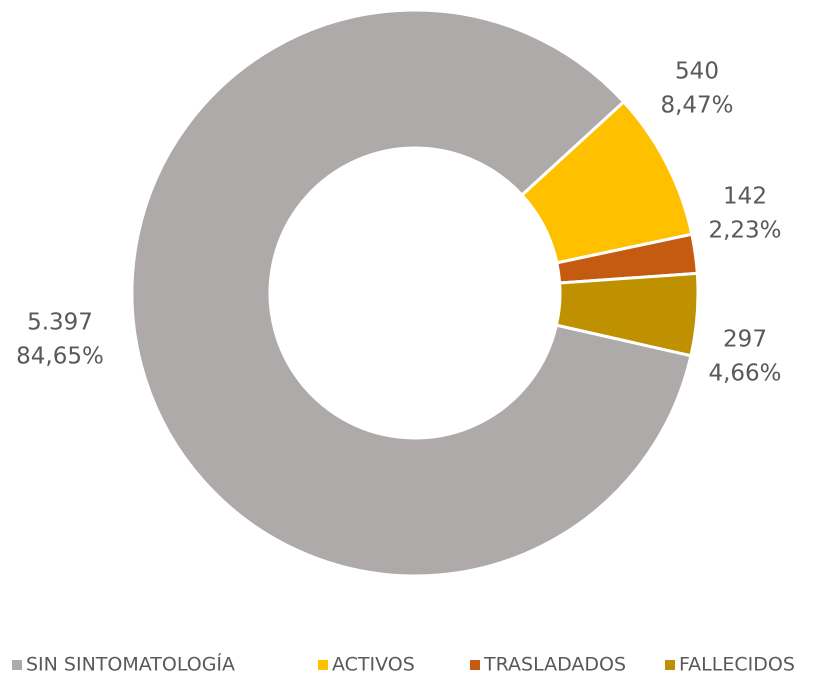 Image resolution: width=840 pixels, height=684 pixels. What do you see at coordinates (745, 197) in the screenshot?
I see `value-label: 142` at bounding box center [745, 197].